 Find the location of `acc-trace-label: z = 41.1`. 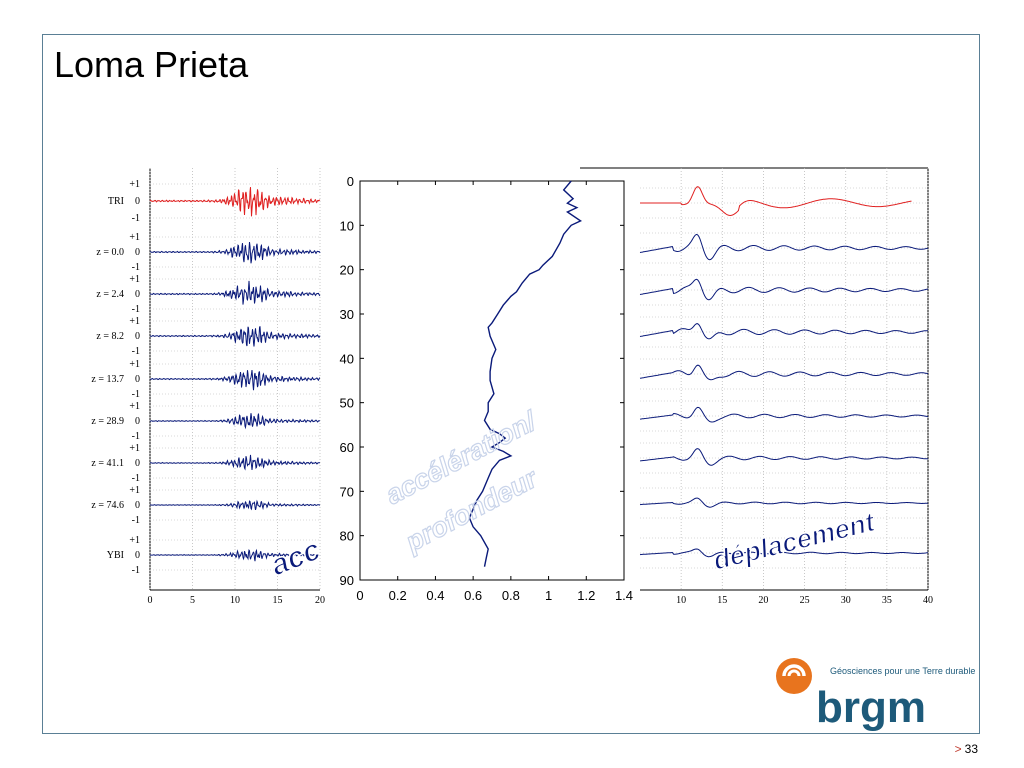

acc-trace-label: z = 41.1 is located at coordinates (107, 463).